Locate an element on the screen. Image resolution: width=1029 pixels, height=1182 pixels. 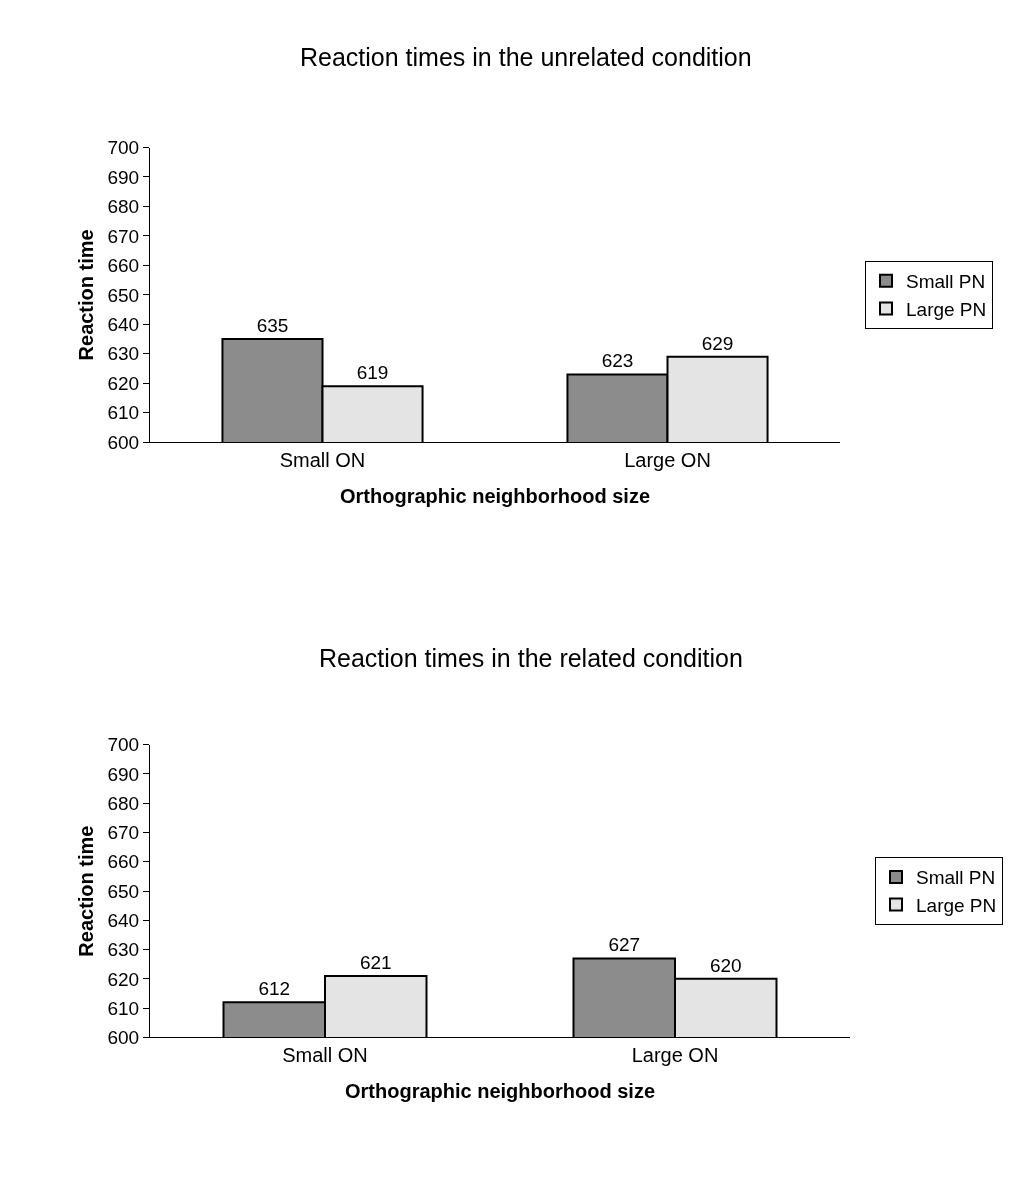
data-label: 635 is located at coordinates (272, 326).